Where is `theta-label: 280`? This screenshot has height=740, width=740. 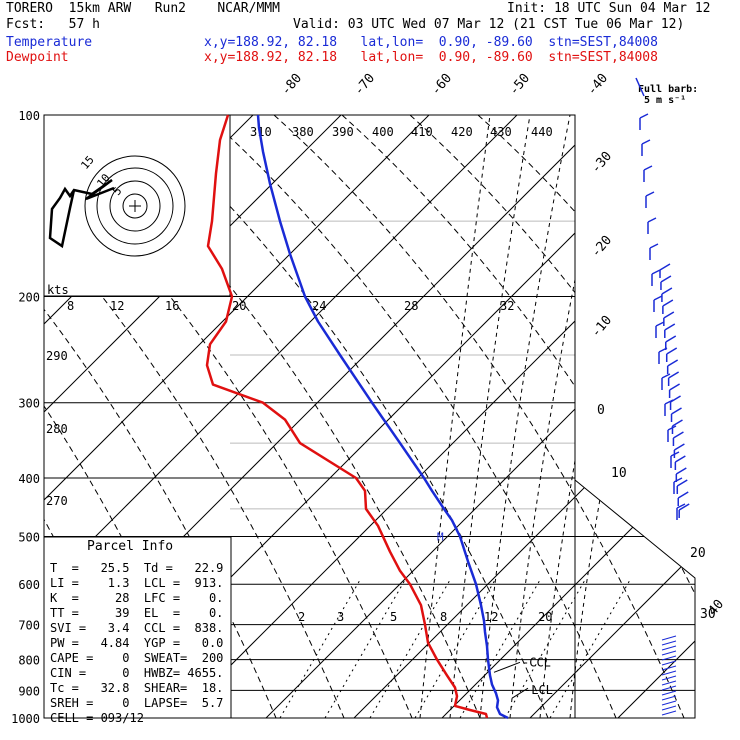
theta-label: 280 is located at coordinates (57, 429).